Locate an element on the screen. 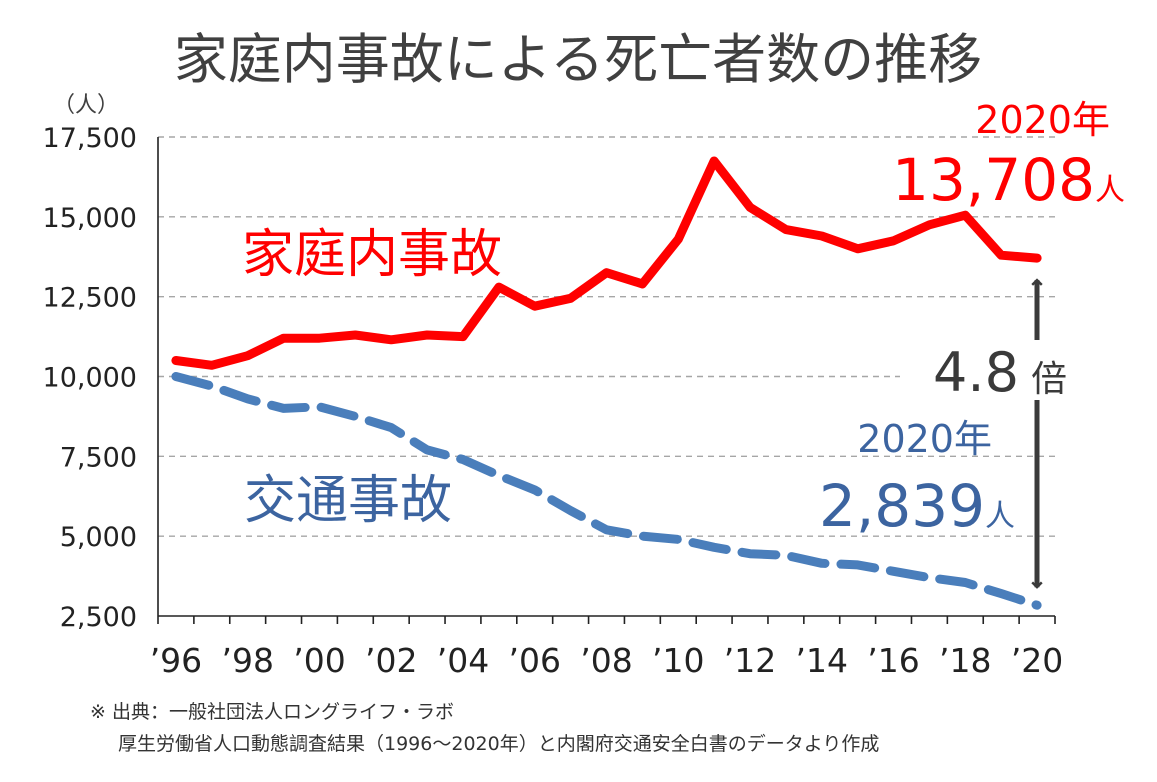 This screenshot has width=1157, height=782. annotation-home-unit: 人 is located at coordinates (1110, 190).